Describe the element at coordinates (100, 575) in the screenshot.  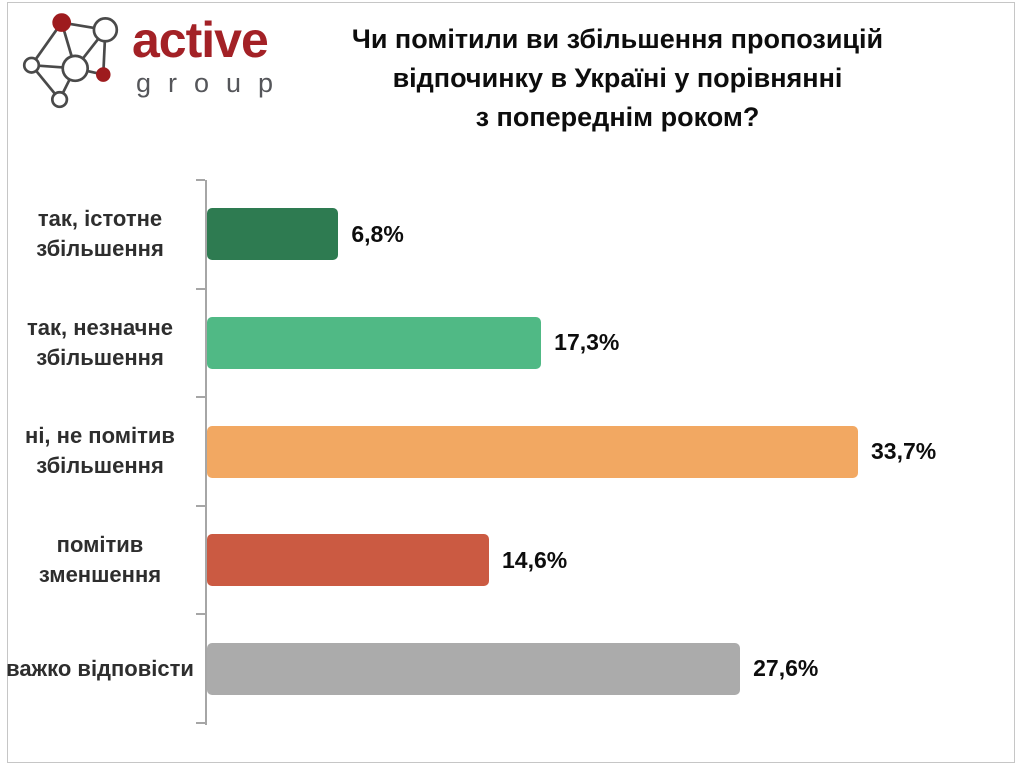
I see `category-label-line: зменшення` at that location.